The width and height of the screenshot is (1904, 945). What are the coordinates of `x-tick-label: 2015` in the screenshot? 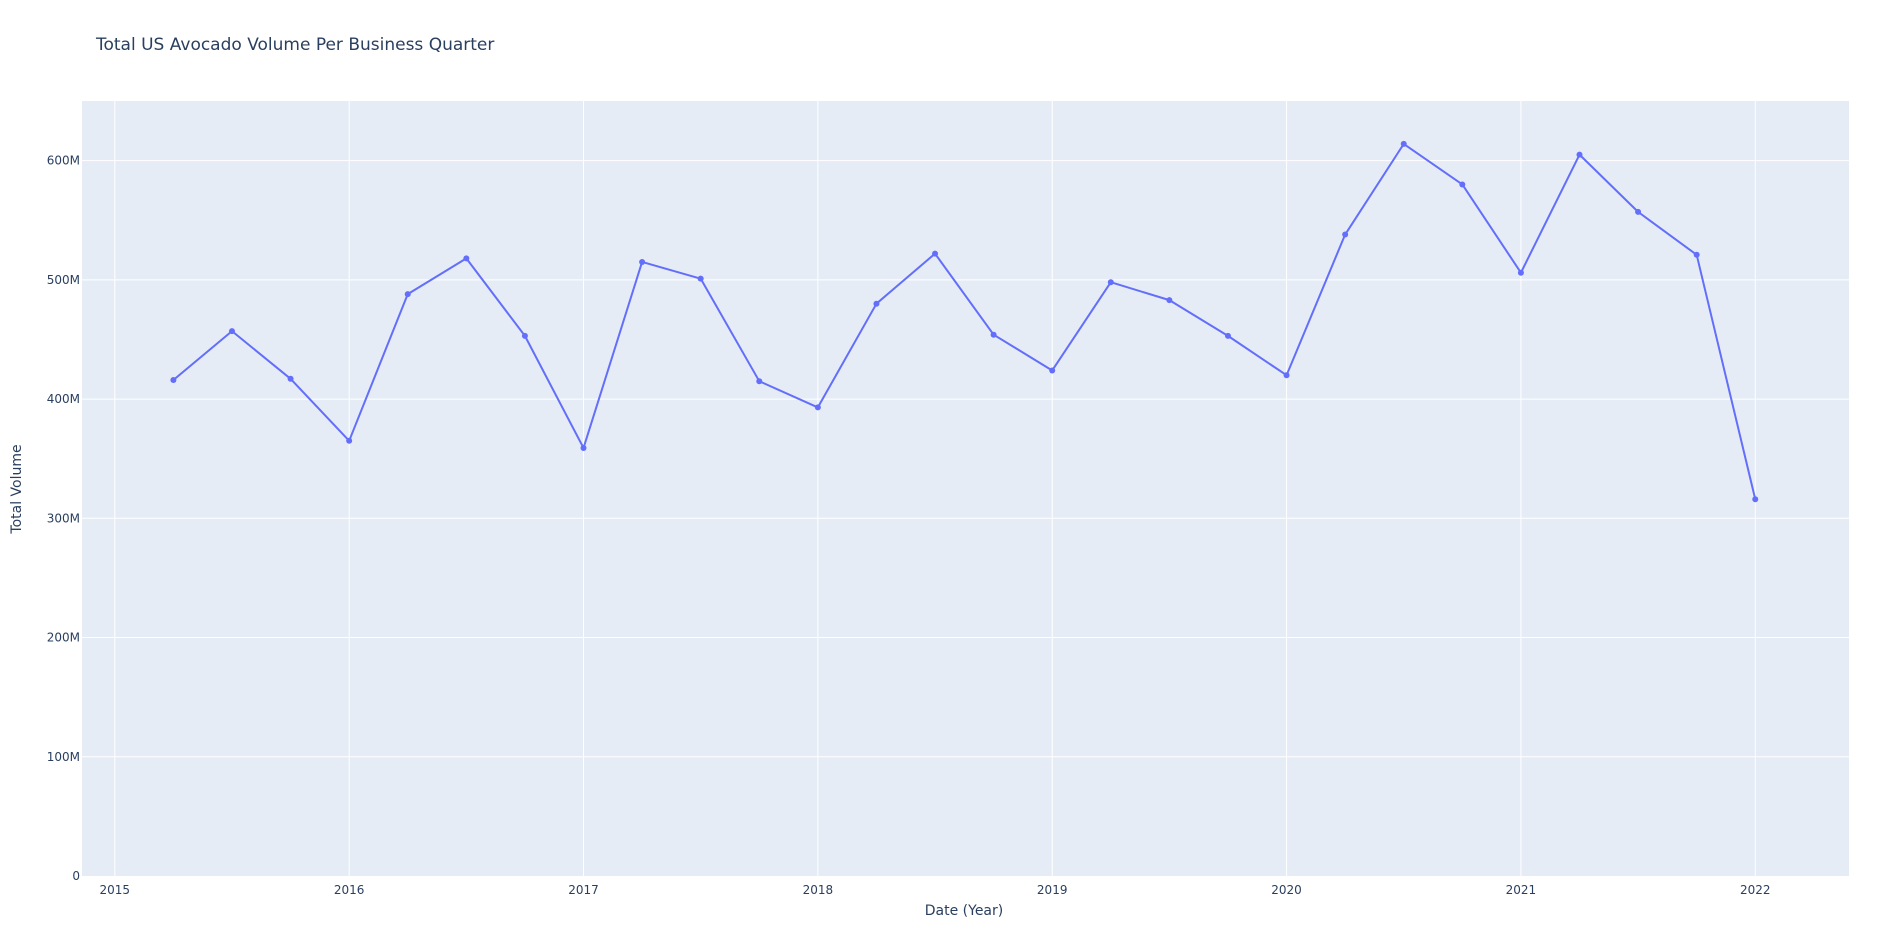 It's located at (115, 890).